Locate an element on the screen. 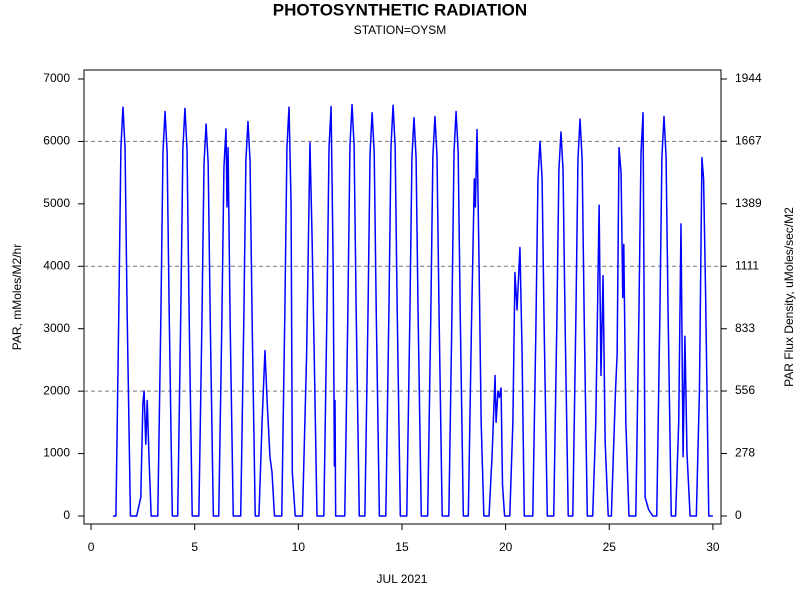 The height and width of the screenshot is (600, 800). y-tick-label: 2000 is located at coordinates (56, 390).